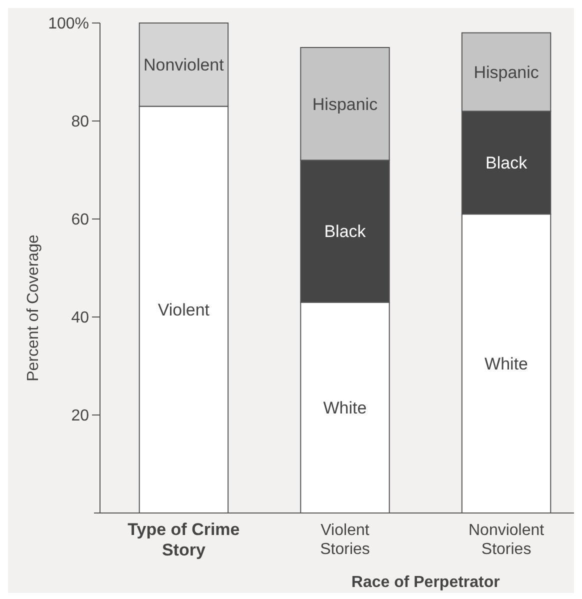  I want to click on series-label: White, so click(345, 408).